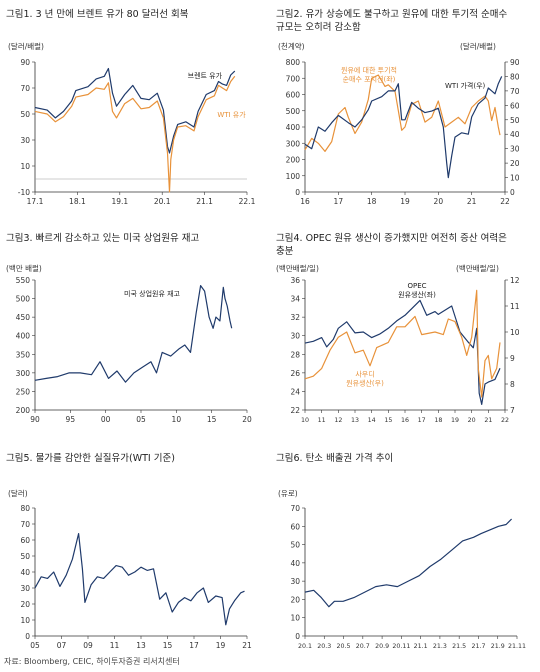 The image size is (540, 672). Describe the element at coordinates (322, 420) in the screenshot. I see `fig4-xtick-label: 11` at that location.